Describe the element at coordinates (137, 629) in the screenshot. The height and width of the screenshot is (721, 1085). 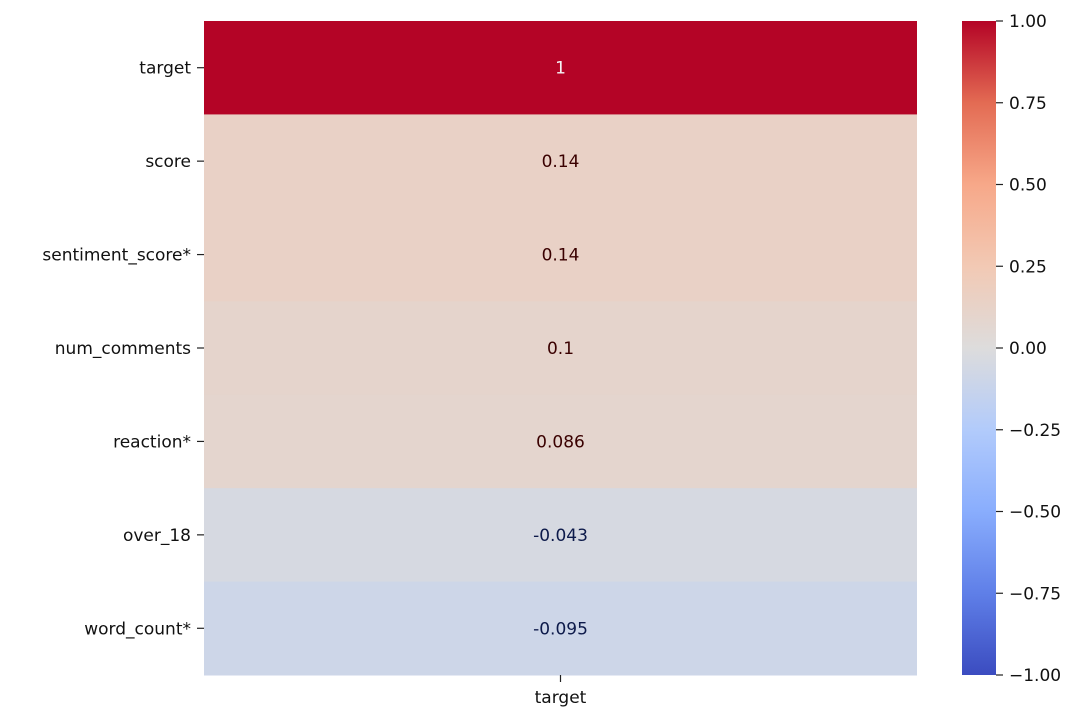
I see `y-tick-label: word_count*` at that location.